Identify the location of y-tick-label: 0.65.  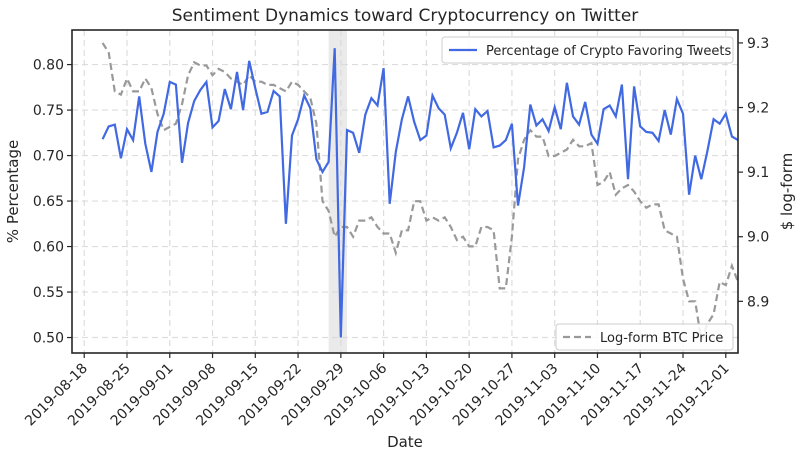
(48, 202).